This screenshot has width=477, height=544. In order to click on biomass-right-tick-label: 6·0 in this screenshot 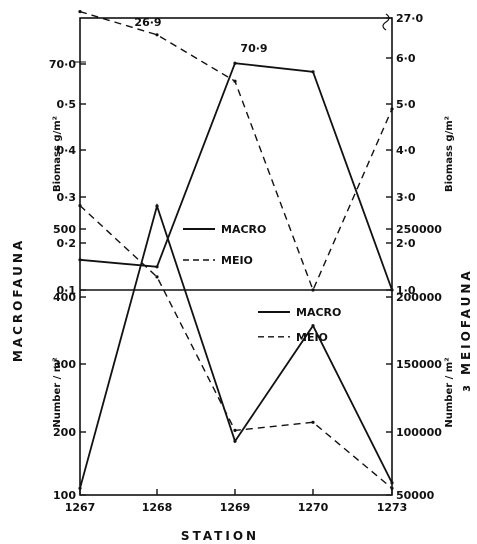, I will do `click(406, 58)`.